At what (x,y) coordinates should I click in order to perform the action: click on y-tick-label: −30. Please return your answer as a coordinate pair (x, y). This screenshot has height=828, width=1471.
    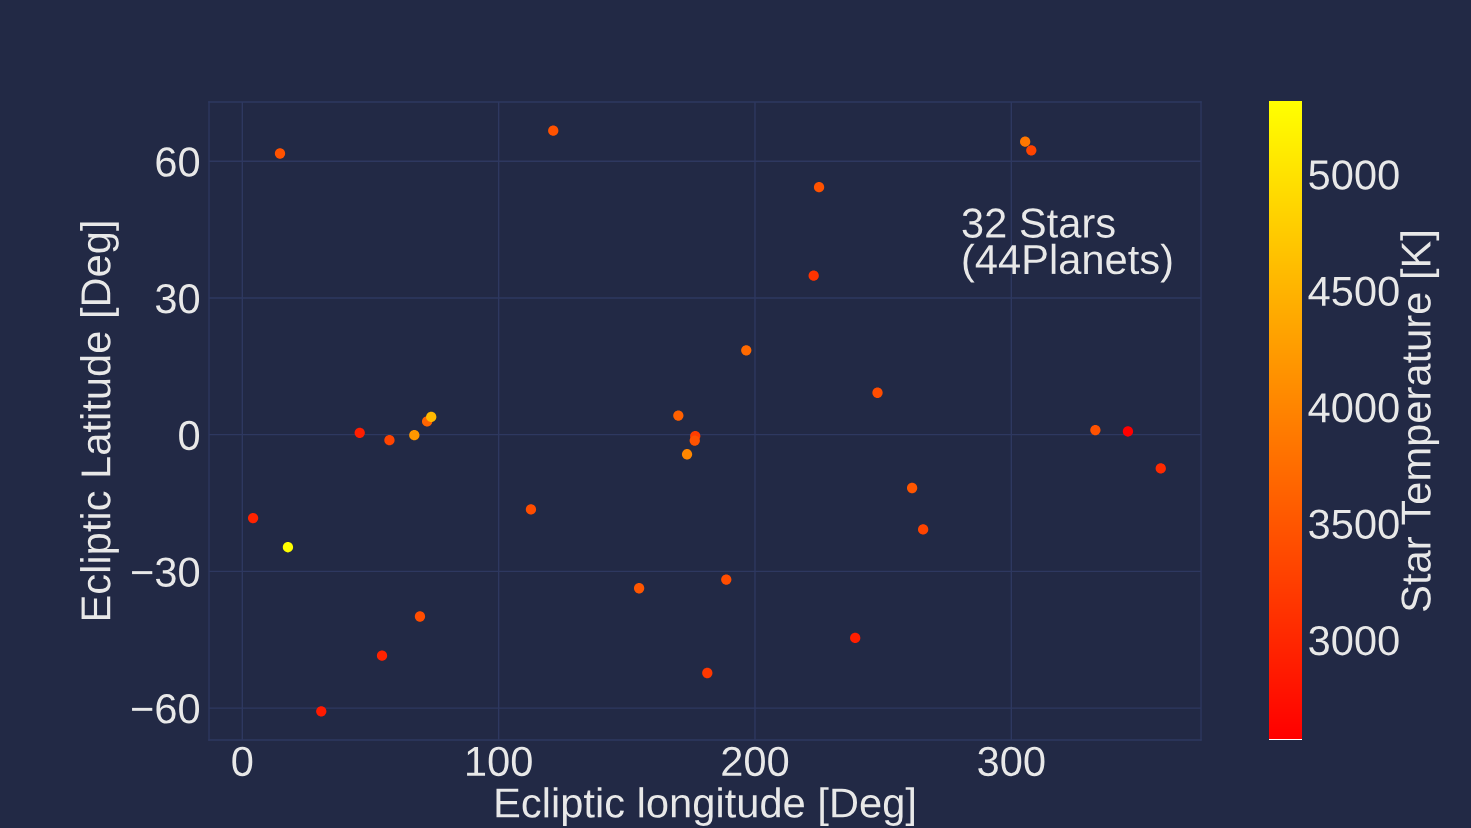
    Looking at the image, I should click on (166, 572).